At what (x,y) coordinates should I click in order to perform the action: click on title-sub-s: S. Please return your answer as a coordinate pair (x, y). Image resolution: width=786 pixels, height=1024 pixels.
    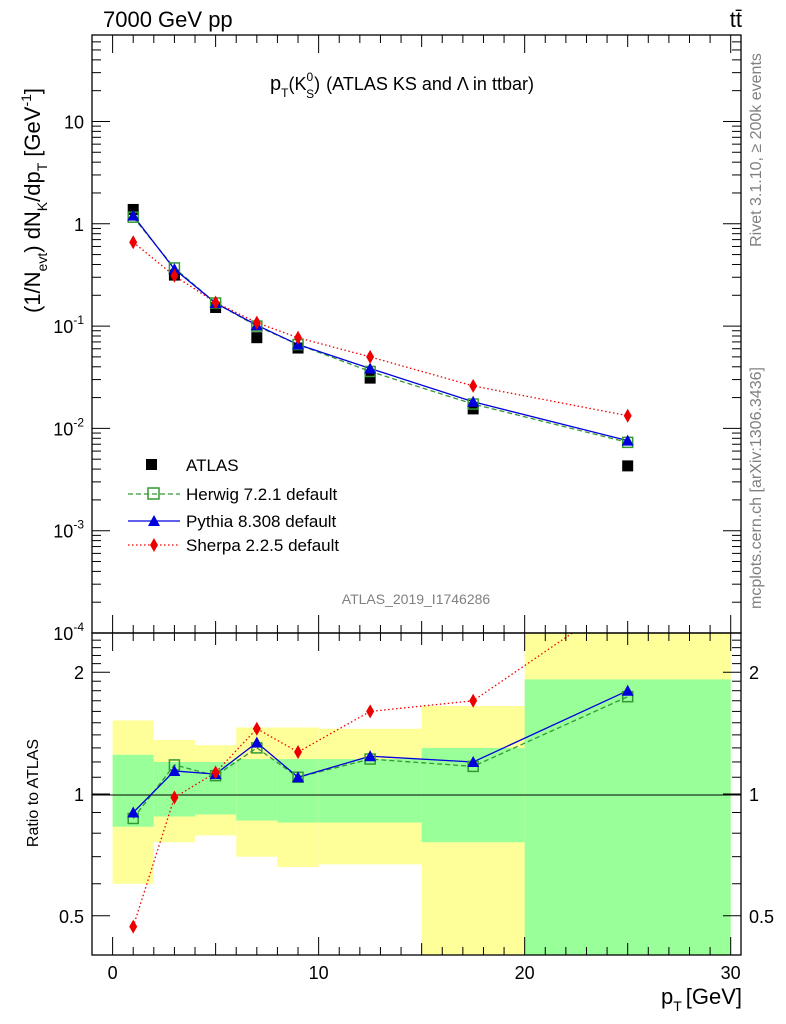
    Looking at the image, I should click on (310, 94).